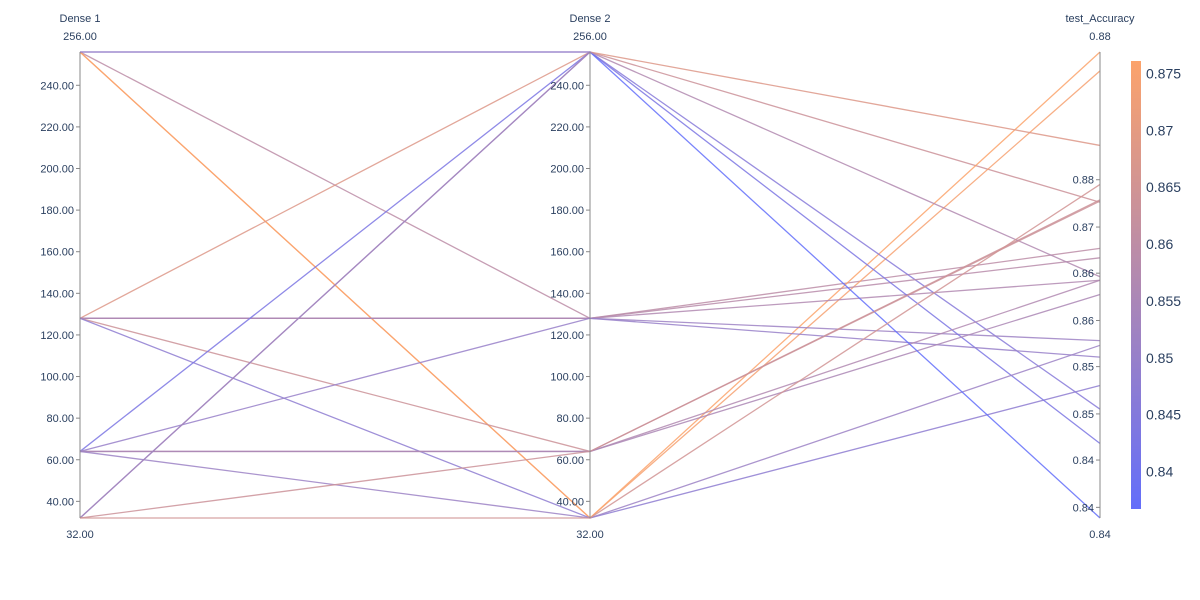 This screenshot has width=1200, height=600. Describe the element at coordinates (1159, 130) in the screenshot. I see `colorbar-tick-label: 0.87` at that location.